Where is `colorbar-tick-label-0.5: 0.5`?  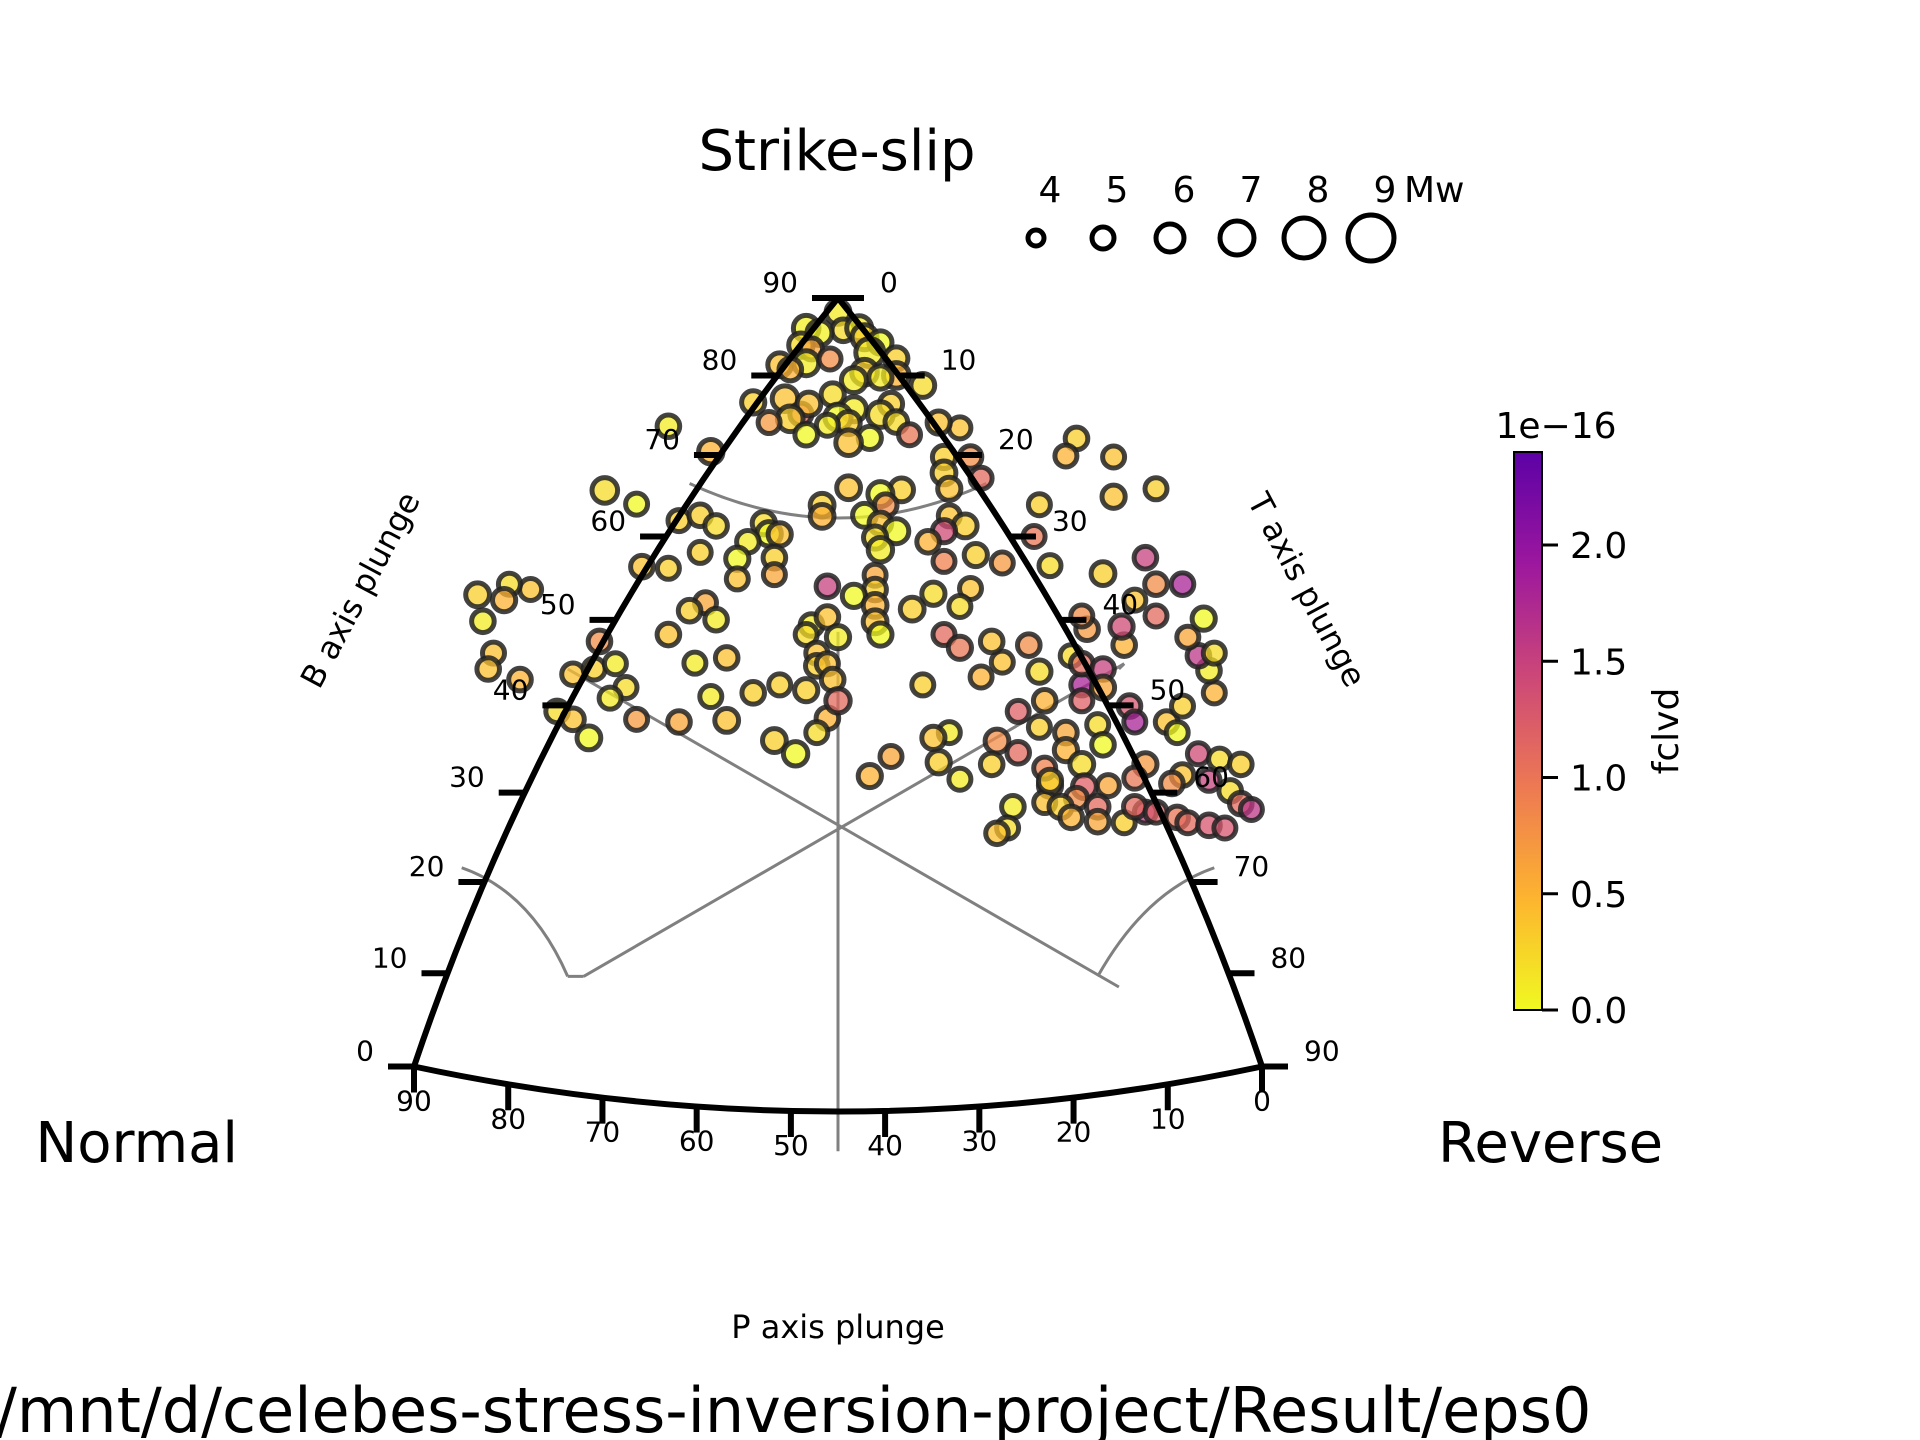 colorbar-tick-label-0.5: 0.5 is located at coordinates (1598, 895).